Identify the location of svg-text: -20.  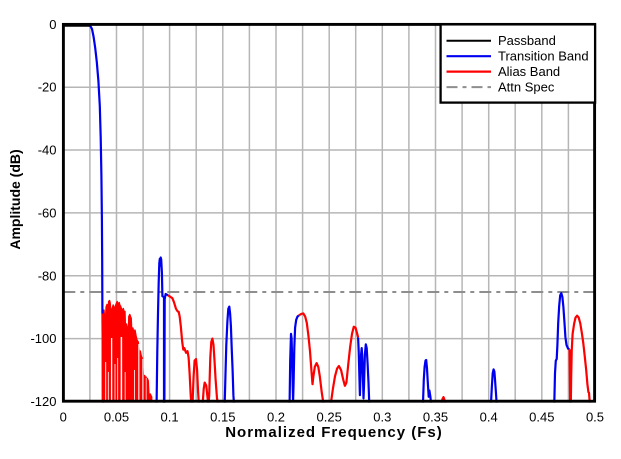
(47, 87).